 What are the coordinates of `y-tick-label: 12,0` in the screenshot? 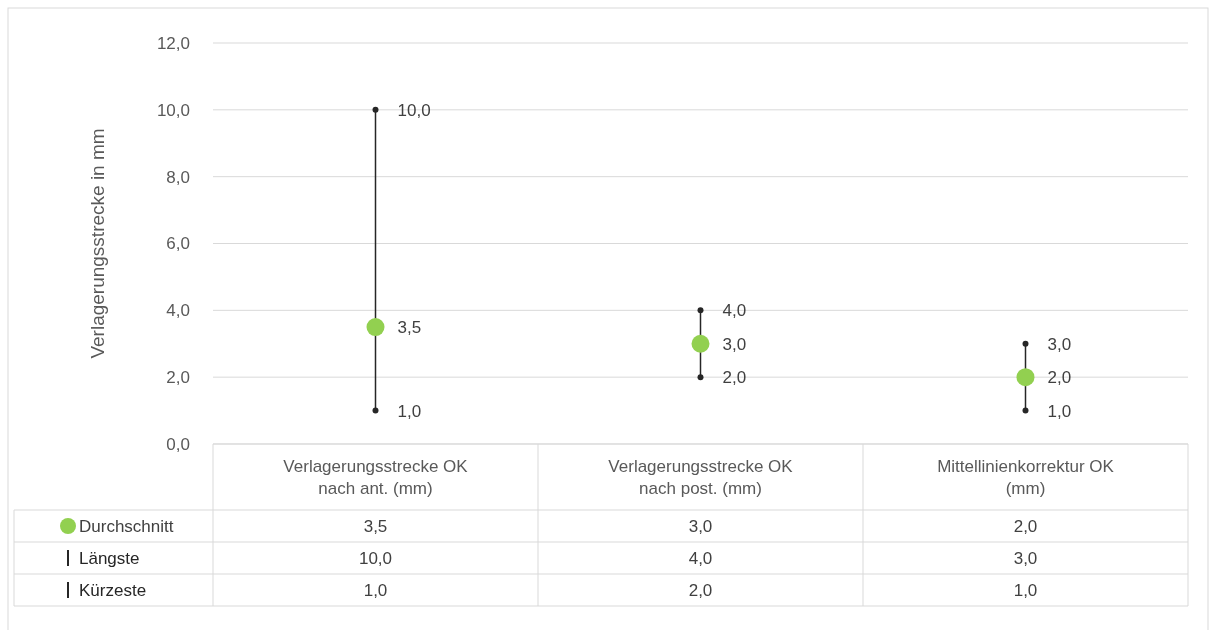 It's located at (173, 43).